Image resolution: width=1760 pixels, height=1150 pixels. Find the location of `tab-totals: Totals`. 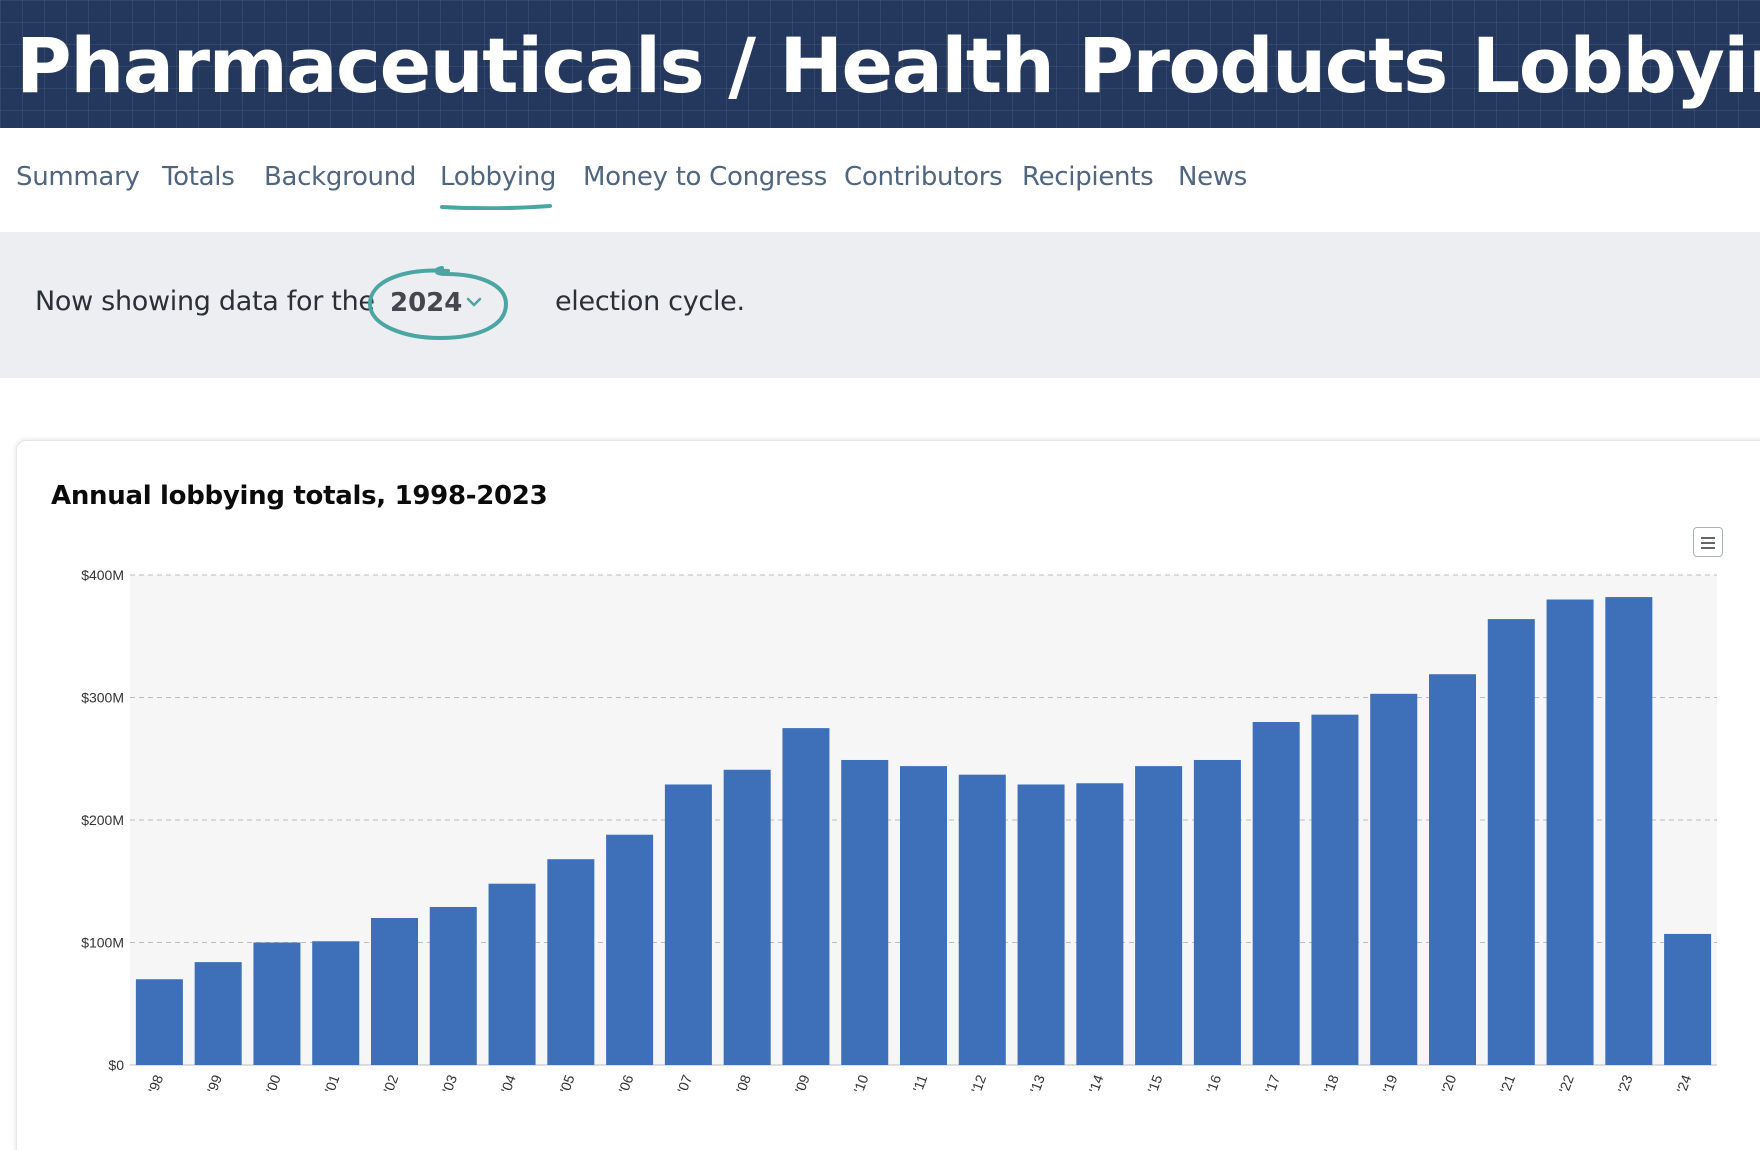

tab-totals: Totals is located at coordinates (198, 177).